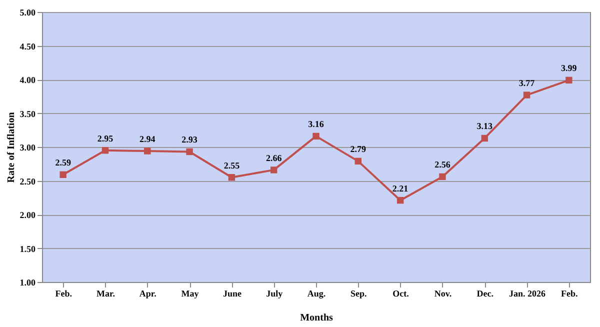 The image size is (600, 327). Describe the element at coordinates (28, 113) in the screenshot. I see `y-tick-label: 3.50` at that location.